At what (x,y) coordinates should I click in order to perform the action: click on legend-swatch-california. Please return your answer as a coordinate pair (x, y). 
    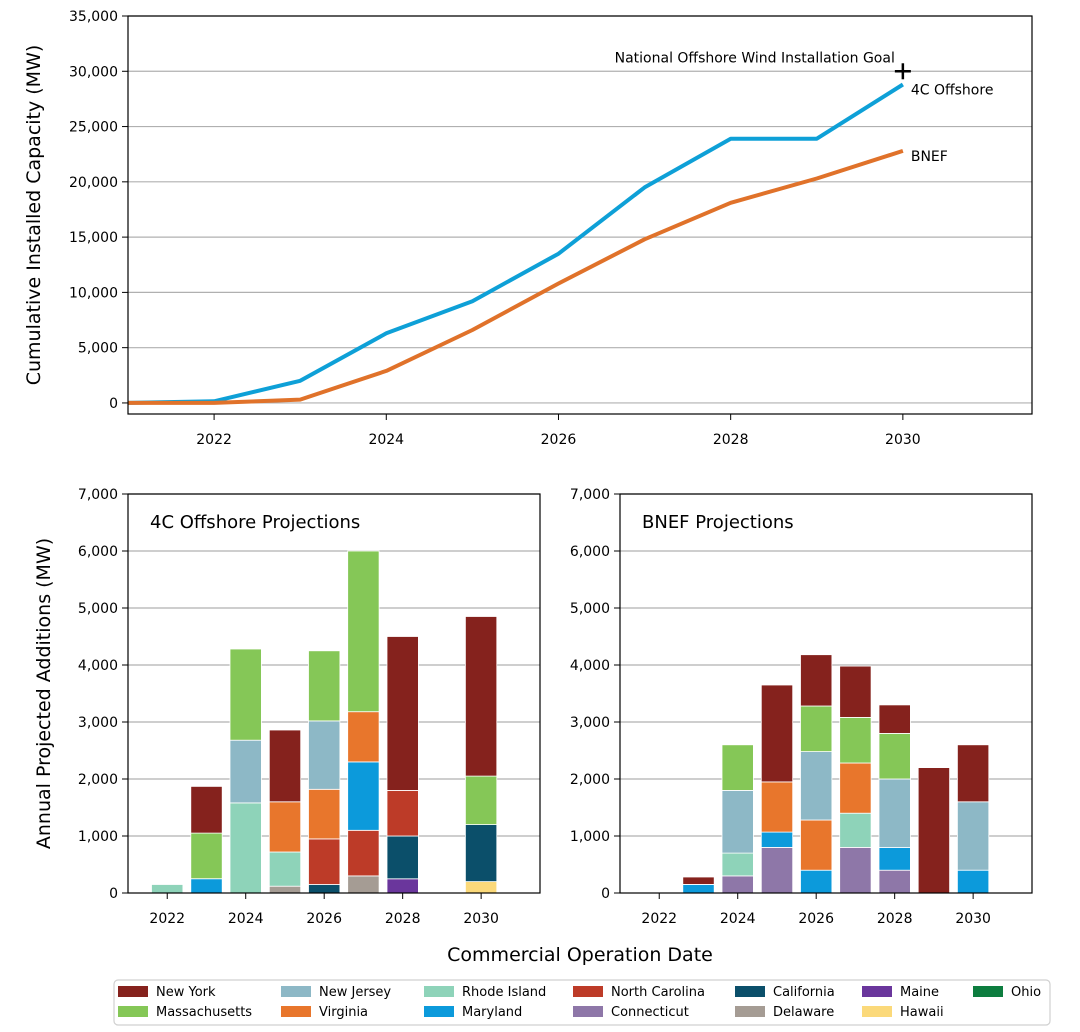
    Looking at the image, I should click on (750, 991).